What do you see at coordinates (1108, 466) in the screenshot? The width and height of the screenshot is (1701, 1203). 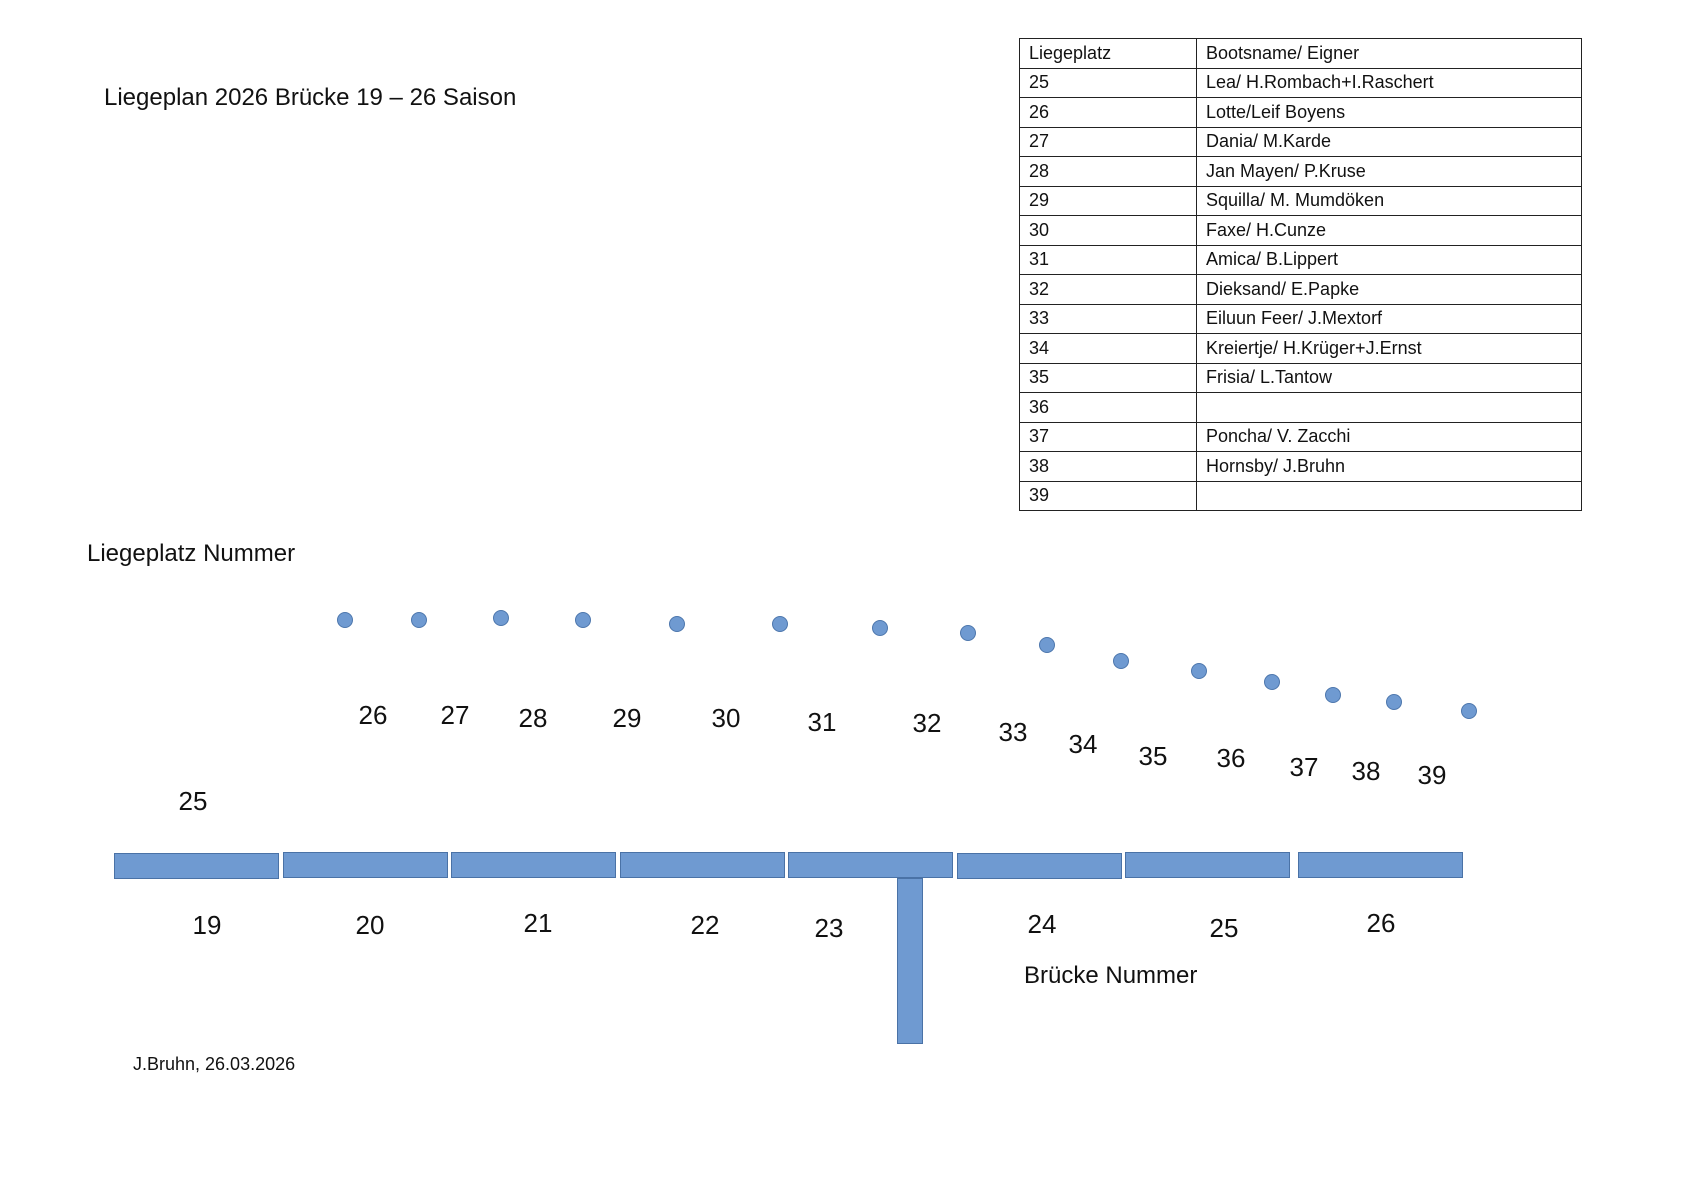 I see `berth-cell: 38` at bounding box center [1108, 466].